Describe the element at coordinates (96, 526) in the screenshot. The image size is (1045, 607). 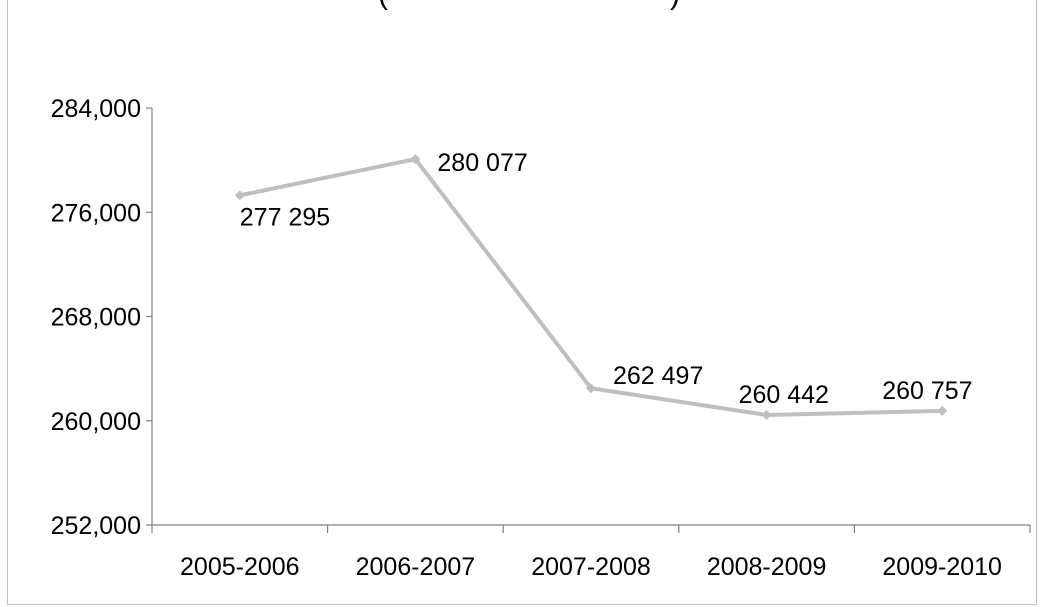
I see `y-tick-label: 252,000` at that location.